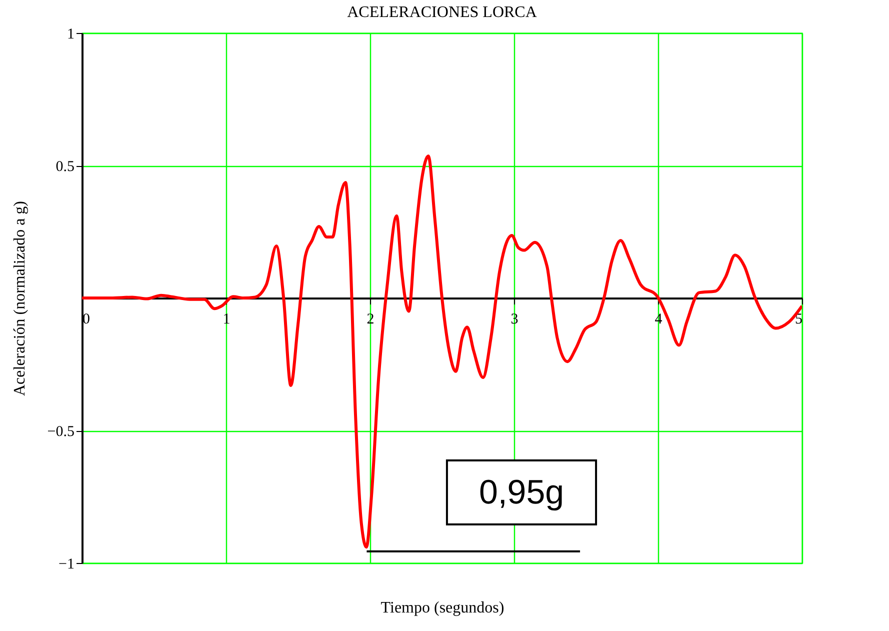  What do you see at coordinates (66, 564) in the screenshot?
I see `y-tick-label: −1` at bounding box center [66, 564].